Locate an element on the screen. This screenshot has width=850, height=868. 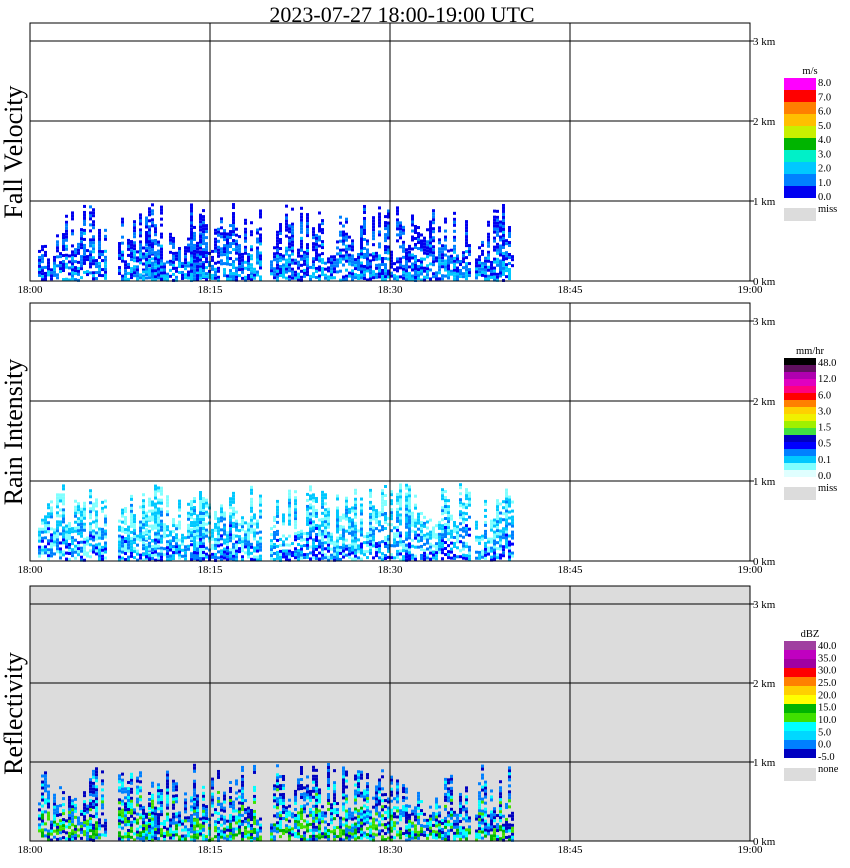
time-tick-label: 18:15 is located at coordinates (210, 290).